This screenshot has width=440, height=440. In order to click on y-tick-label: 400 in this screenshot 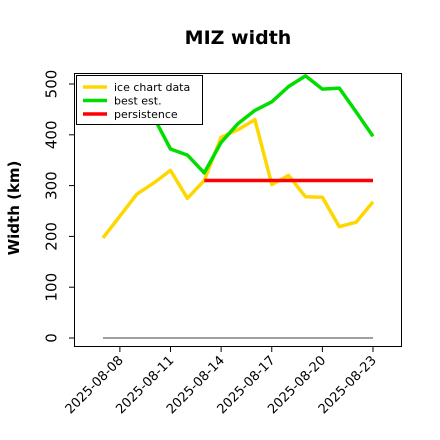, I will do `click(52, 134)`.